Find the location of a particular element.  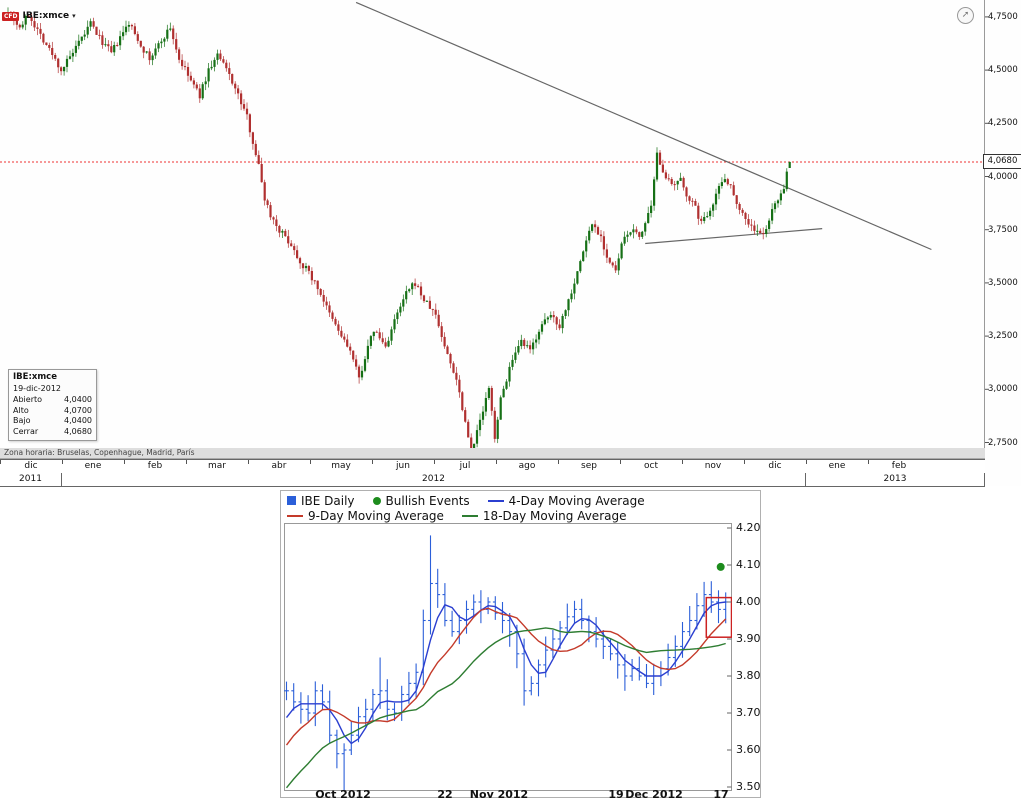

price-axis-label: 3,0000 is located at coordinates (1003, 389).